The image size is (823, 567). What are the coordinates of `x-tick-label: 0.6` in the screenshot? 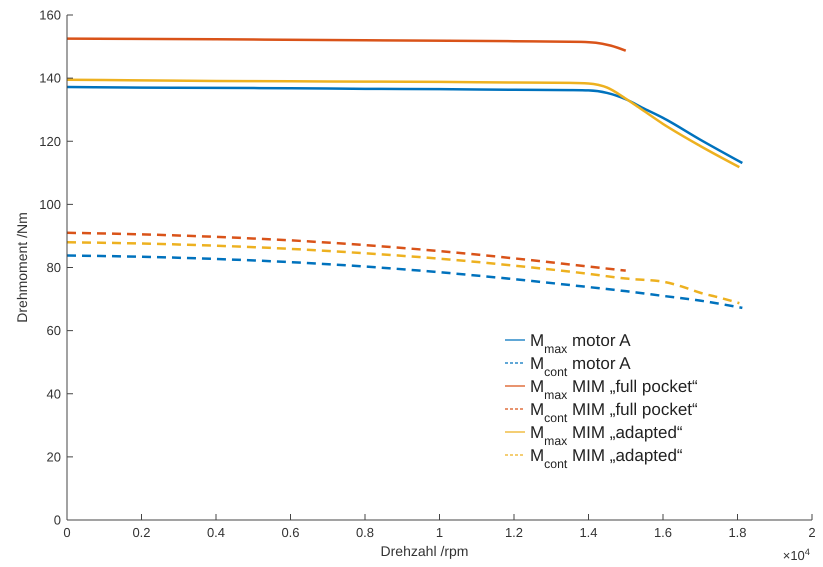 It's located at (290, 532).